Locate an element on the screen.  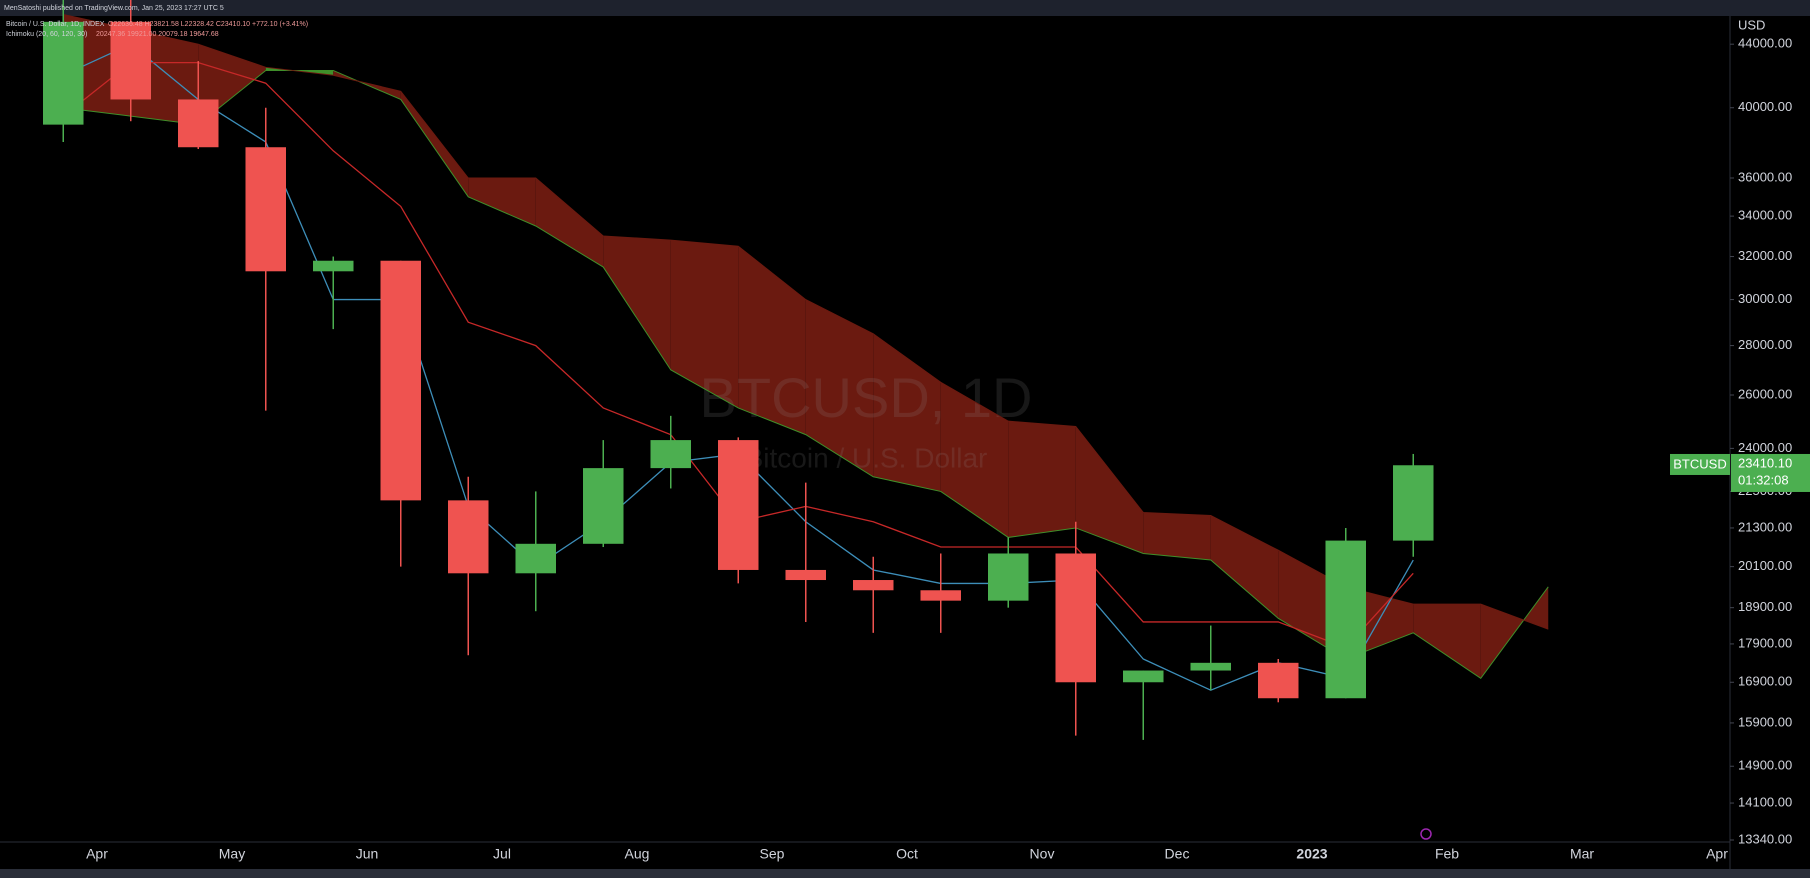
y-tick-label: 40000.00 is located at coordinates (1765, 106).